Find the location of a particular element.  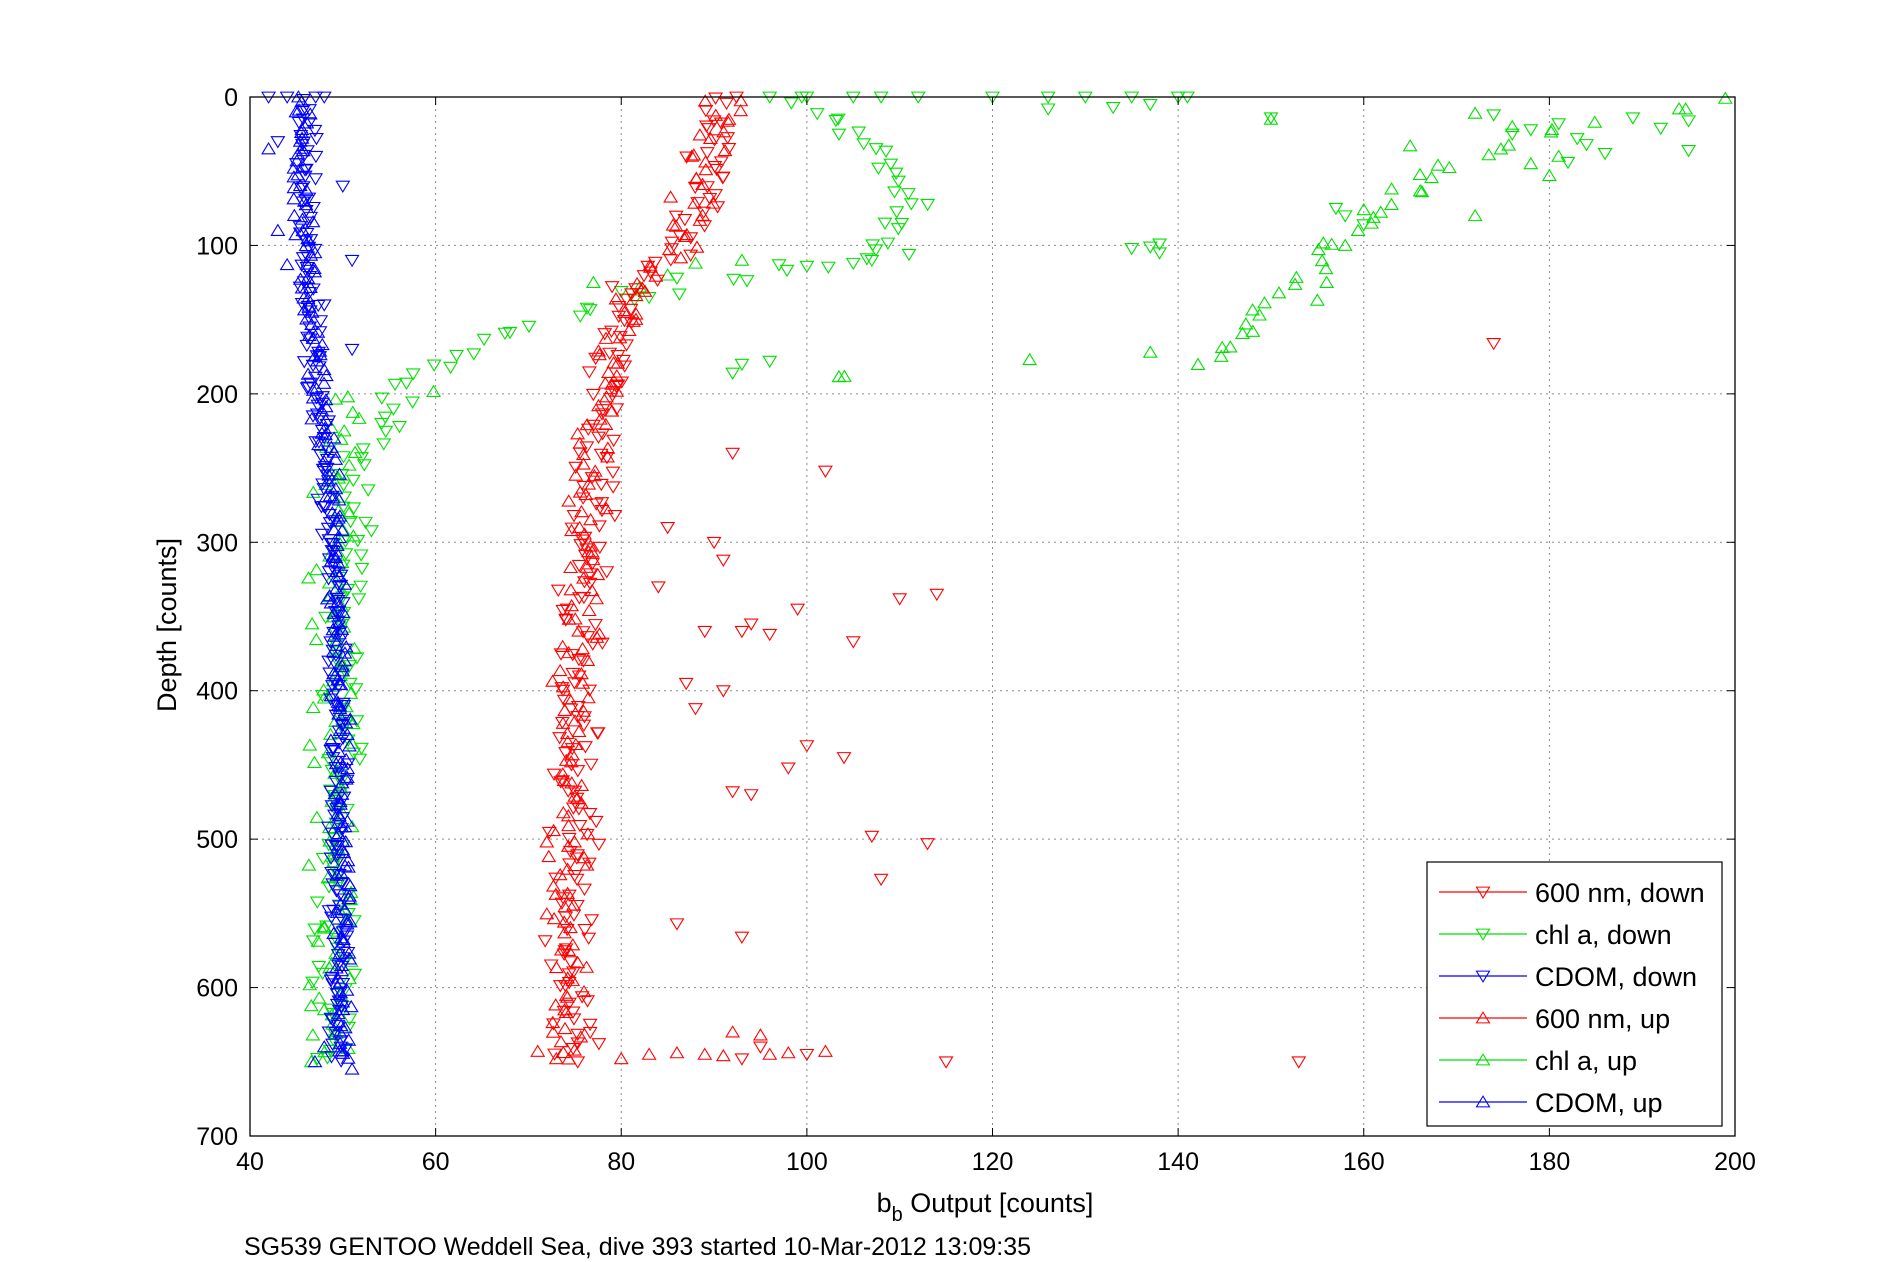

y-tick-label: 100 is located at coordinates (217, 246).